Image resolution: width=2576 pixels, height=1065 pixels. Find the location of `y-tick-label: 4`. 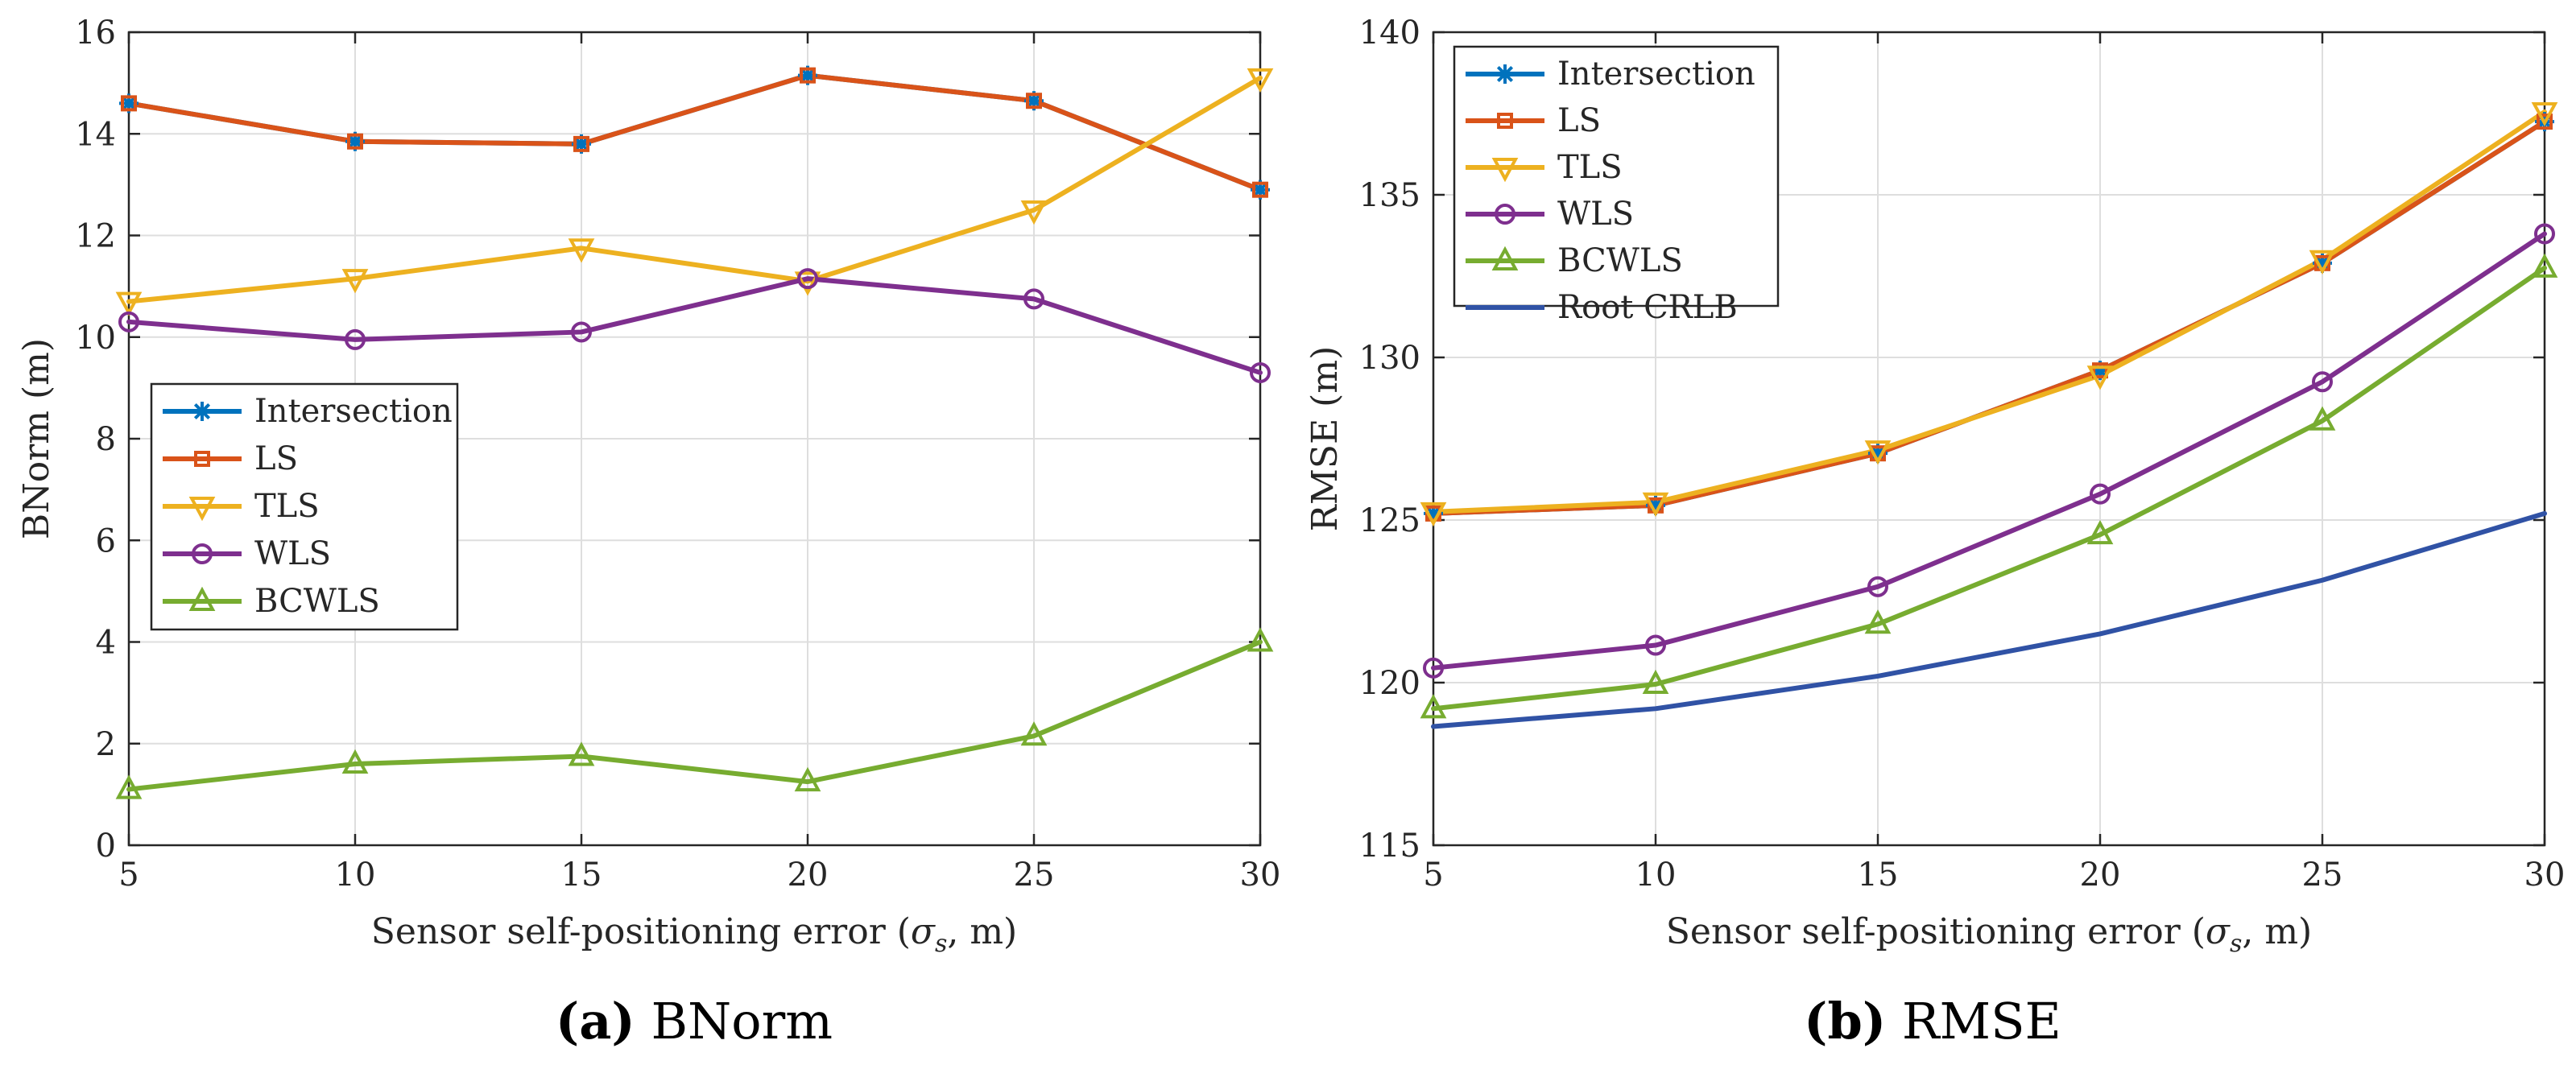

y-tick-label: 4 is located at coordinates (106, 643).